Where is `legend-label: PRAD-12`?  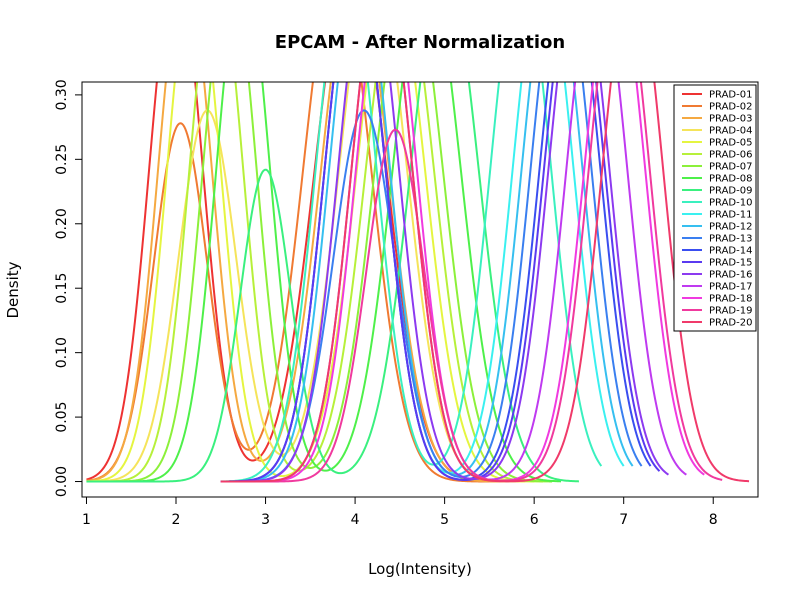
legend-label: PRAD-12 is located at coordinates (730, 227).